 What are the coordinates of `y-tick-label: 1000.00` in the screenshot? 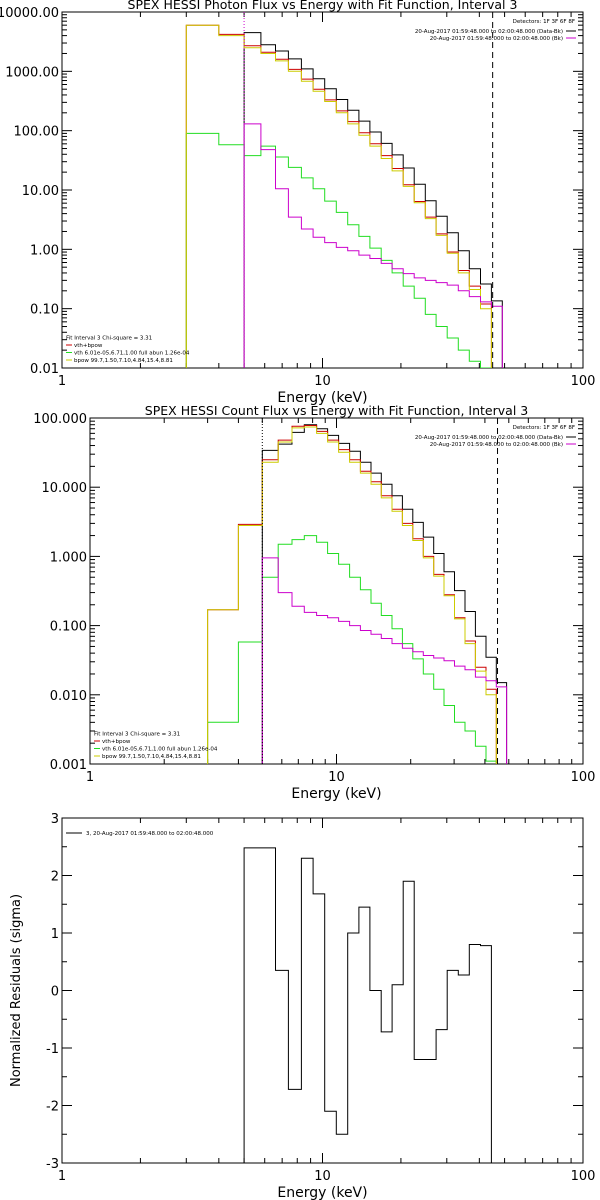 It's located at (32, 72).